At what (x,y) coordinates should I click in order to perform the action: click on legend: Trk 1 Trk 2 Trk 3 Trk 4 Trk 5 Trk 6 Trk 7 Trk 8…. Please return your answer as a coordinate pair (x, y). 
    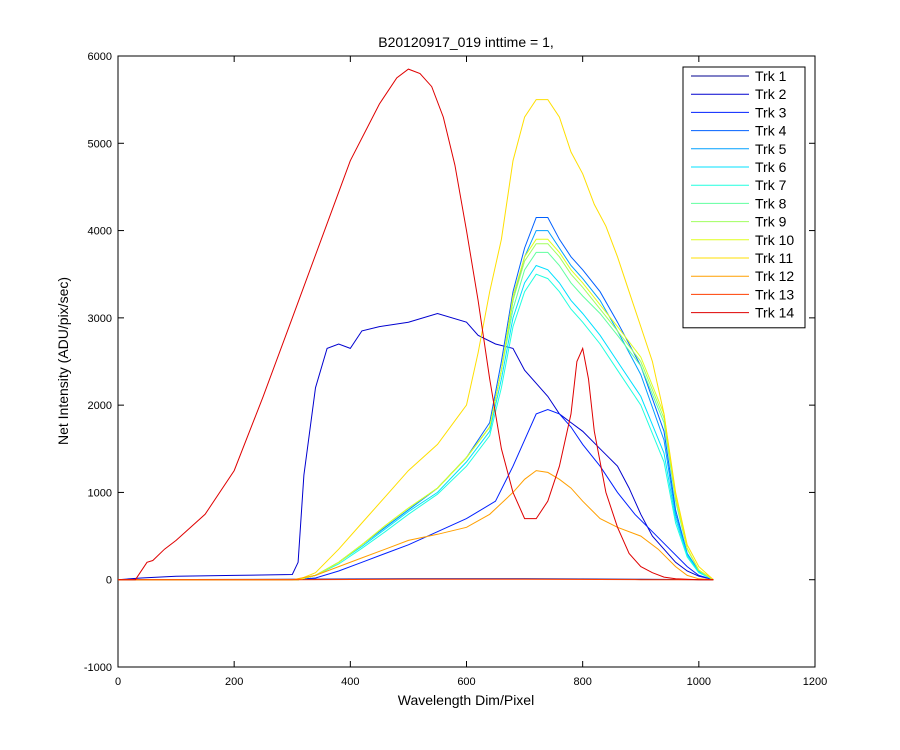
    Looking at the image, I should click on (744, 197).